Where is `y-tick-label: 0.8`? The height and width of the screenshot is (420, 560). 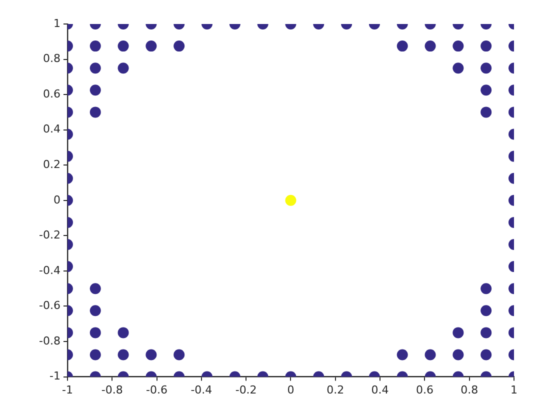
y-tick-label: 0.8 is located at coordinates (51, 59).